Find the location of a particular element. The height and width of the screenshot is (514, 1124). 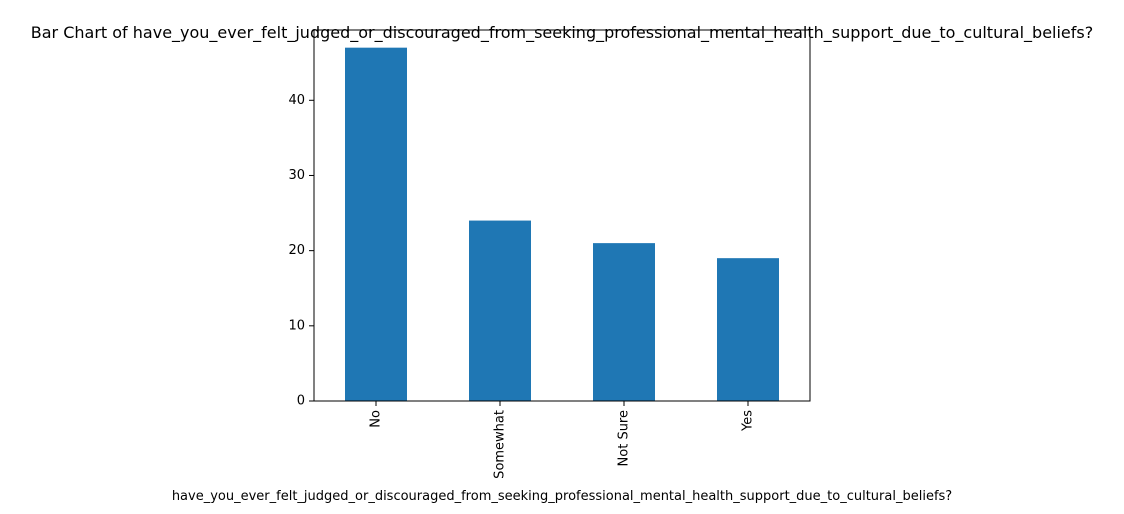

y-tick-label: 0 is located at coordinates (301, 401).